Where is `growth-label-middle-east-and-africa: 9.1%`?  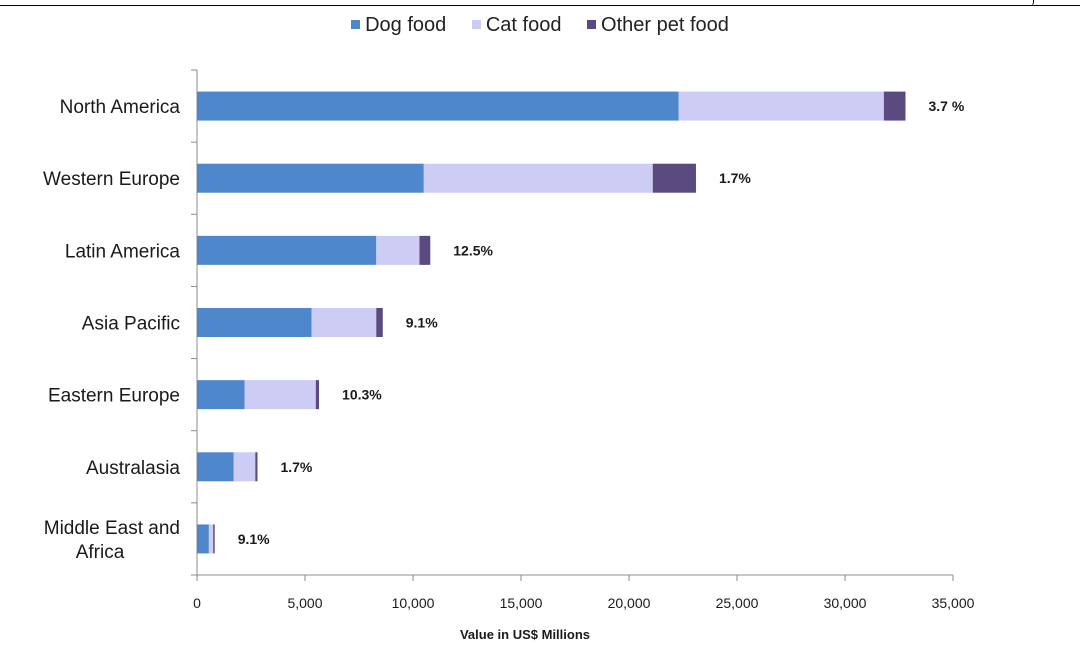 growth-label-middle-east-and-africa: 9.1% is located at coordinates (254, 539).